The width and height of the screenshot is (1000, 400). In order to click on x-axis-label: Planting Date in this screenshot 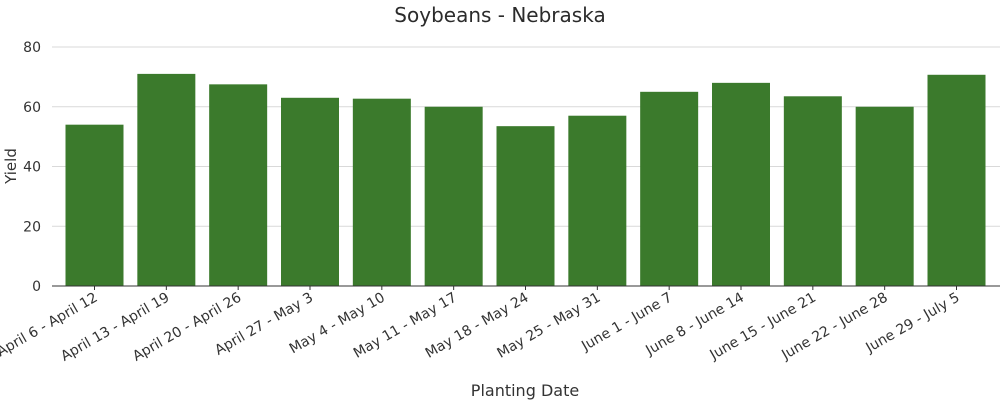, I will do `click(525, 390)`.